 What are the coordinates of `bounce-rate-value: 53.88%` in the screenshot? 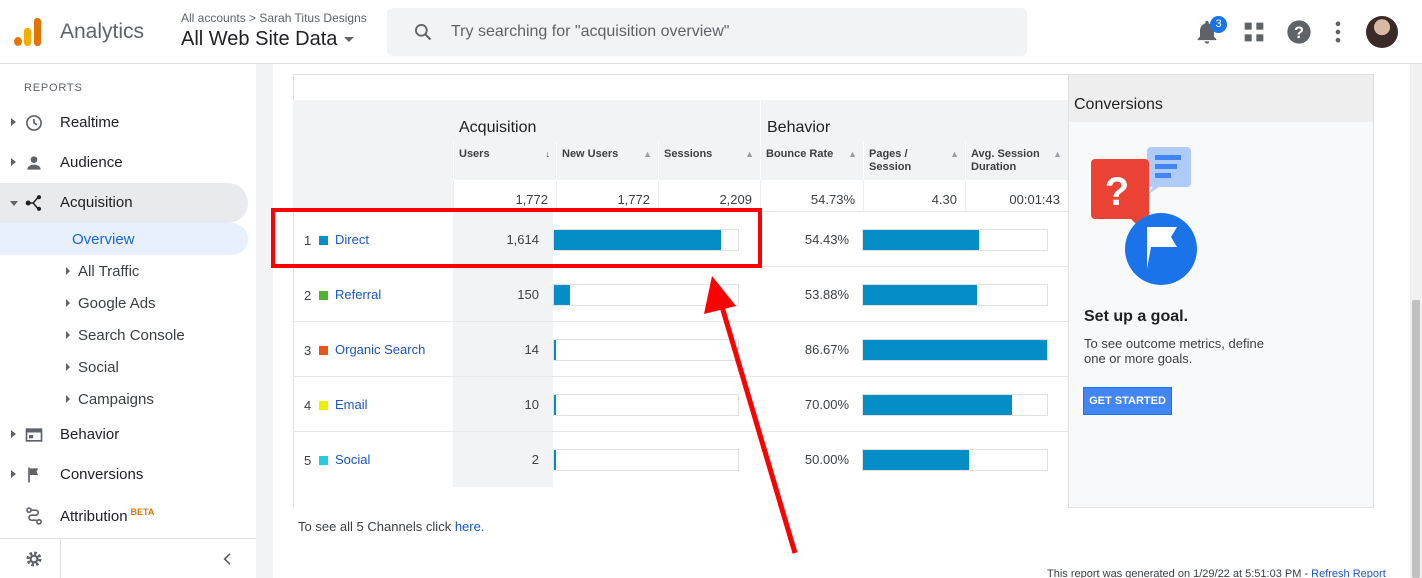 It's located at (826, 294).